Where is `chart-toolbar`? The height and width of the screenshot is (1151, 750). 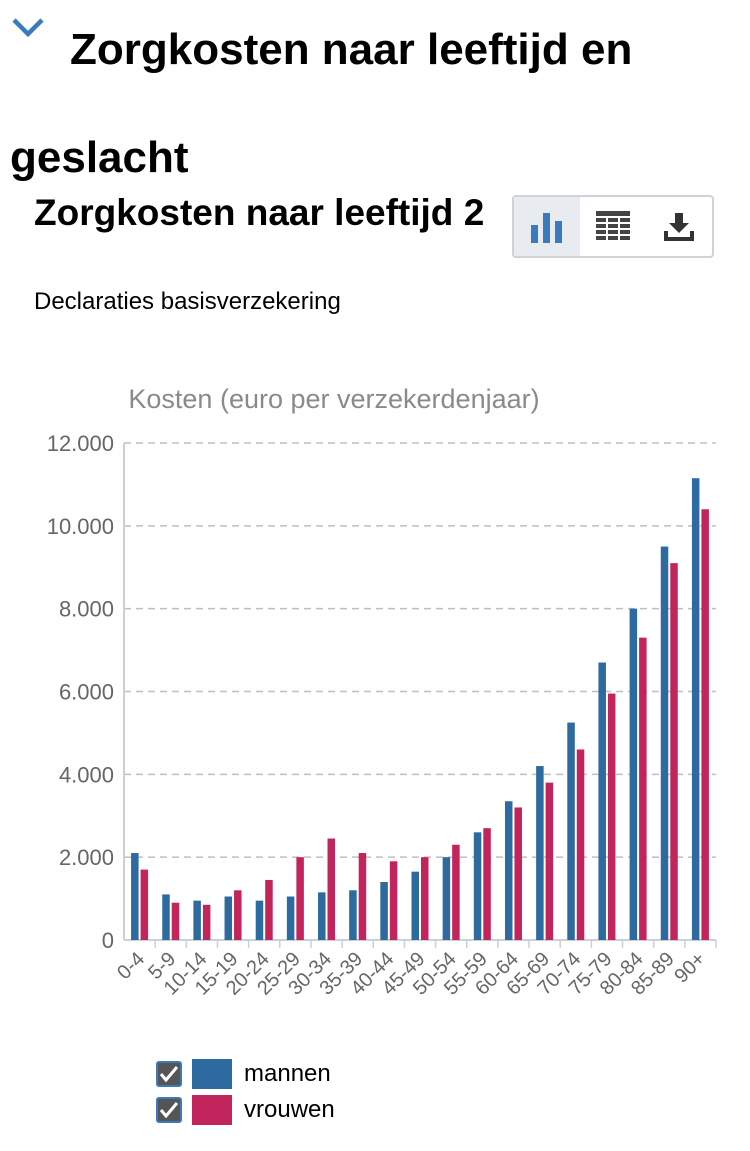 chart-toolbar is located at coordinates (613, 226).